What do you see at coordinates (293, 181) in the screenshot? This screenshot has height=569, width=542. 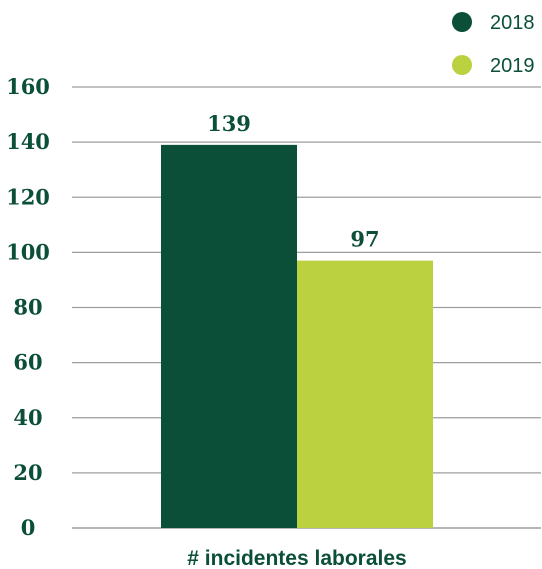 I see `data-labels: 139 97` at bounding box center [293, 181].